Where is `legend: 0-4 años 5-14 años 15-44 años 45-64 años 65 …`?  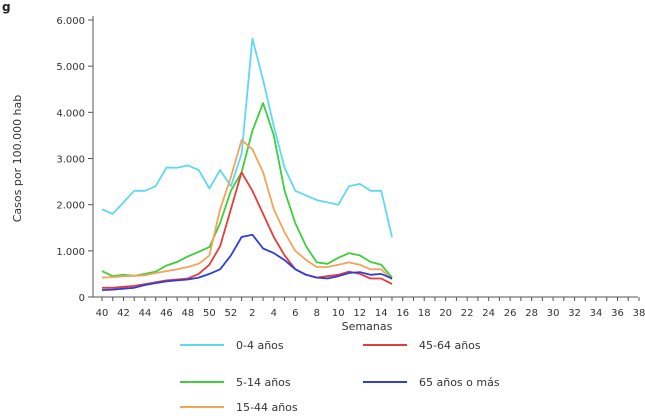 legend: 0-4 años 5-14 años 15-44 años 45-64 años 65 … is located at coordinates (340, 376).